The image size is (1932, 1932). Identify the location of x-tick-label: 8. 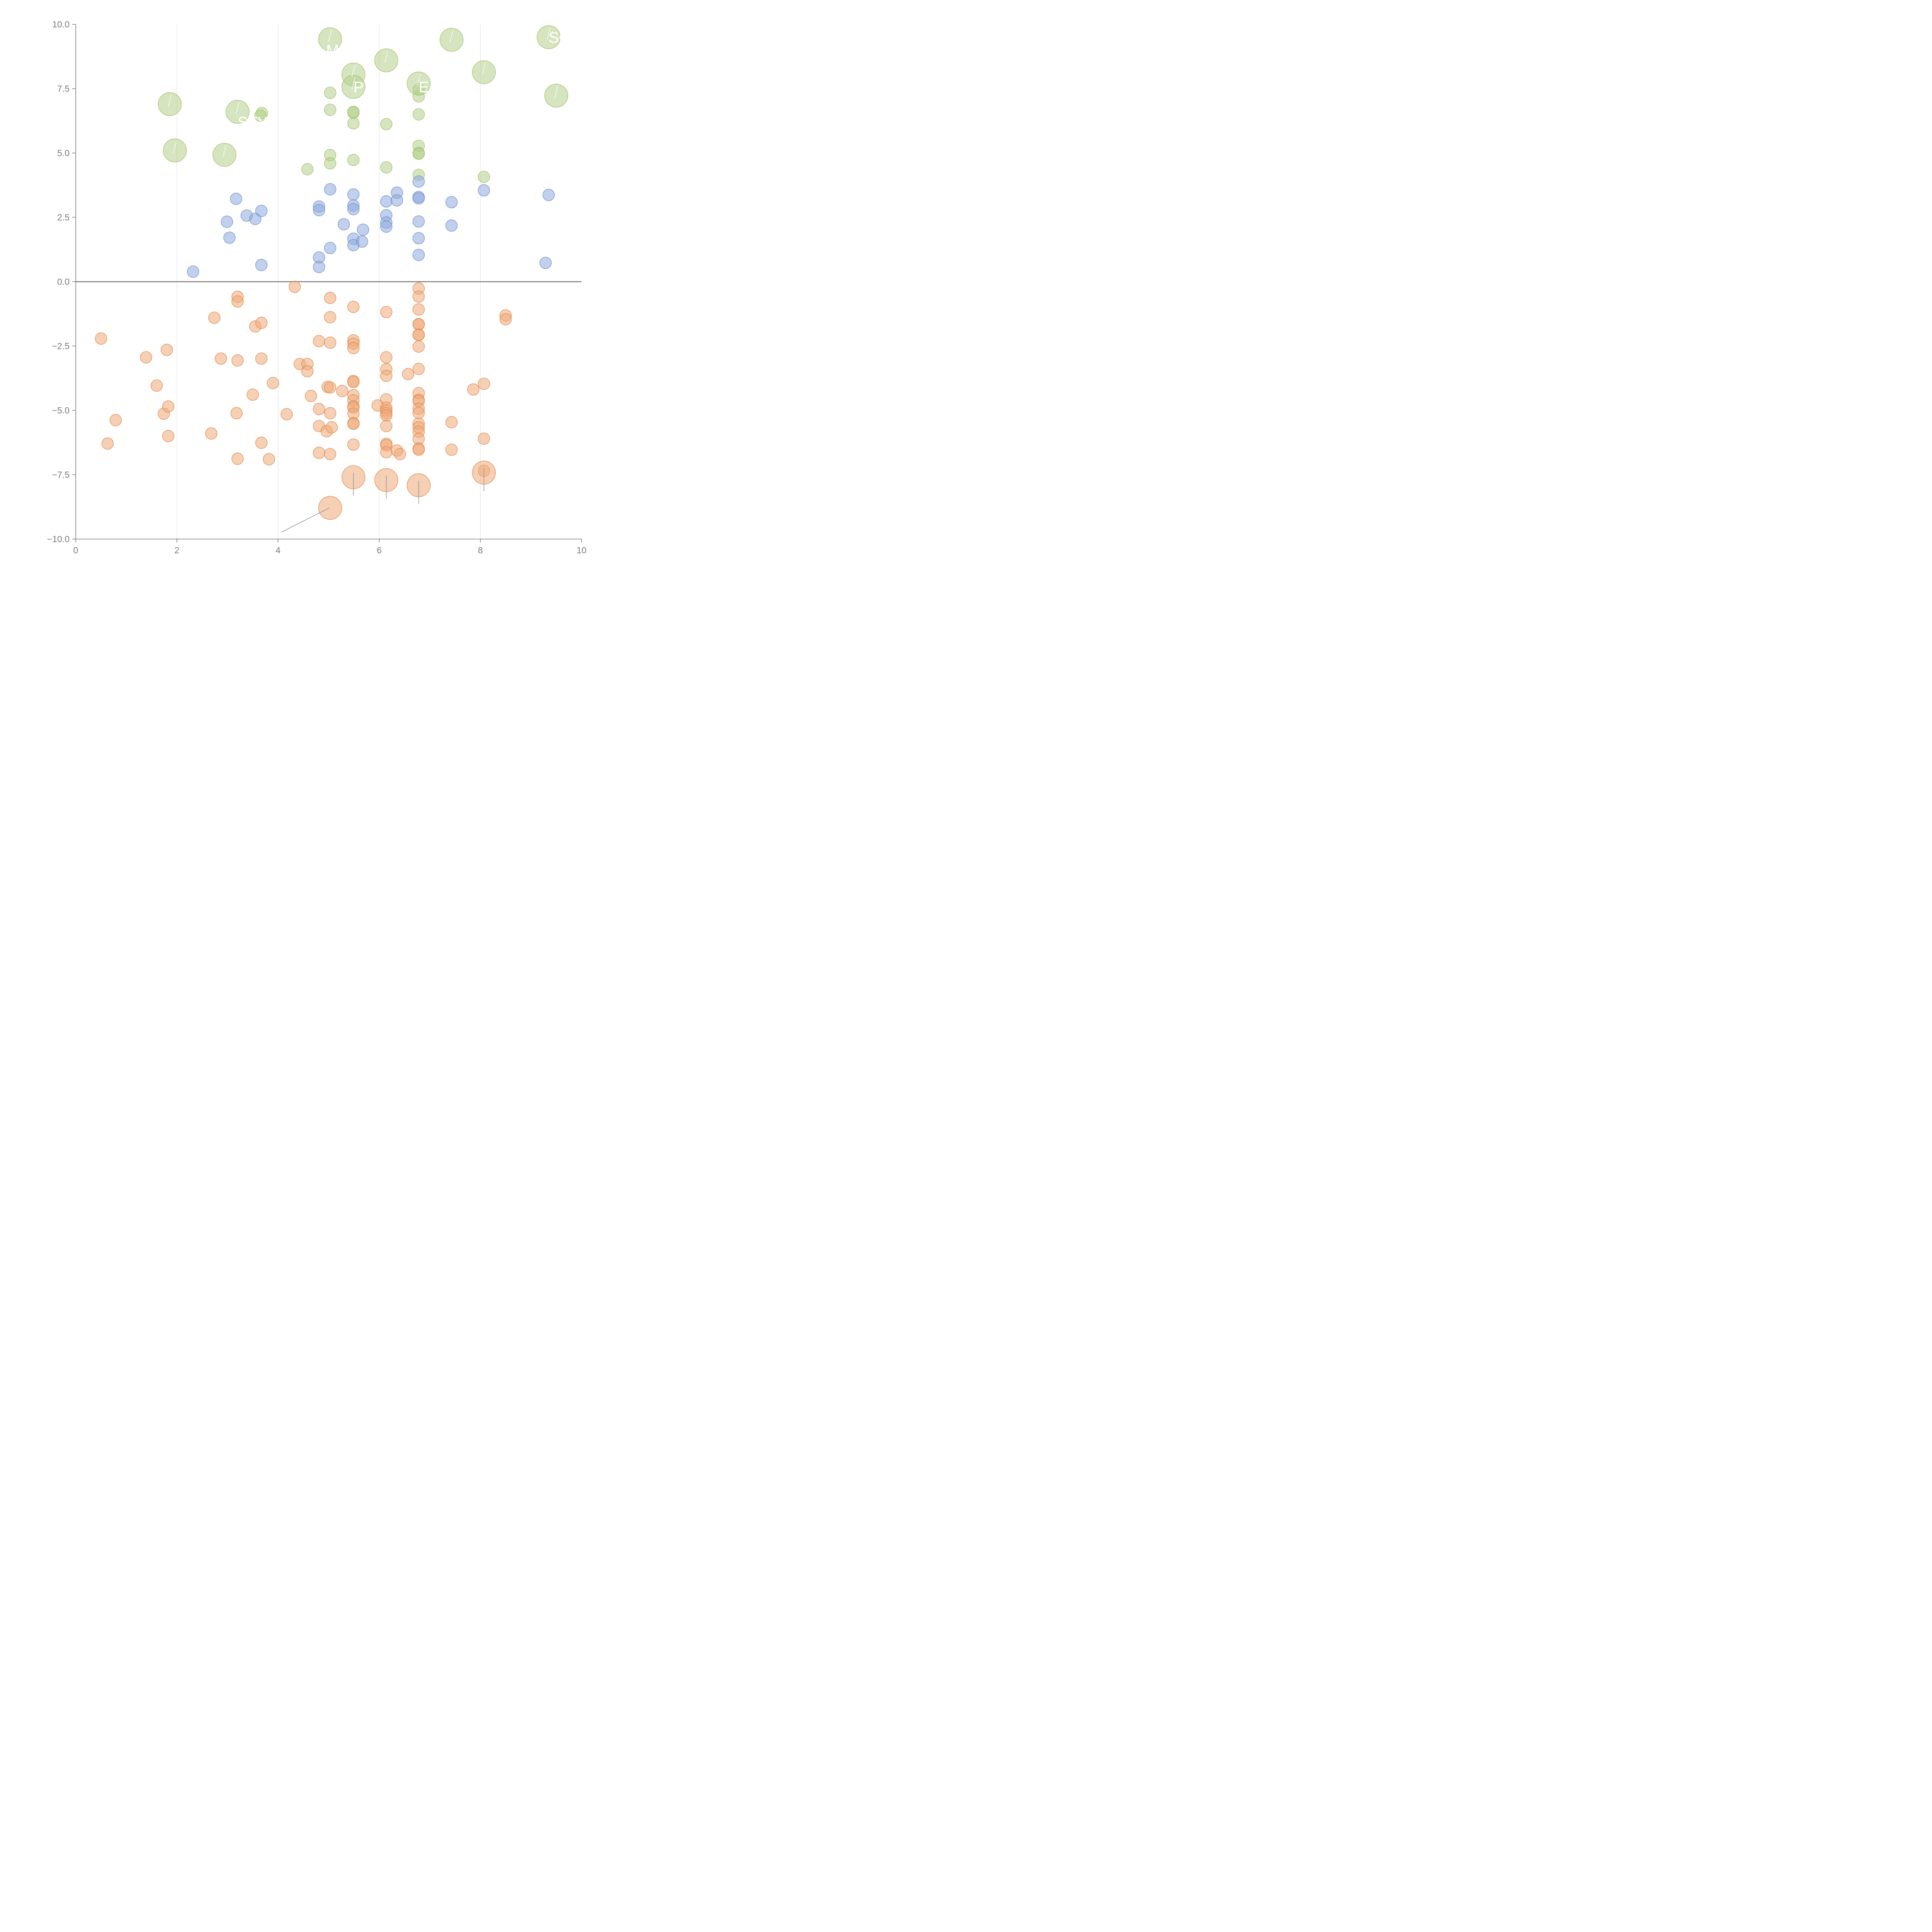
(481, 550).